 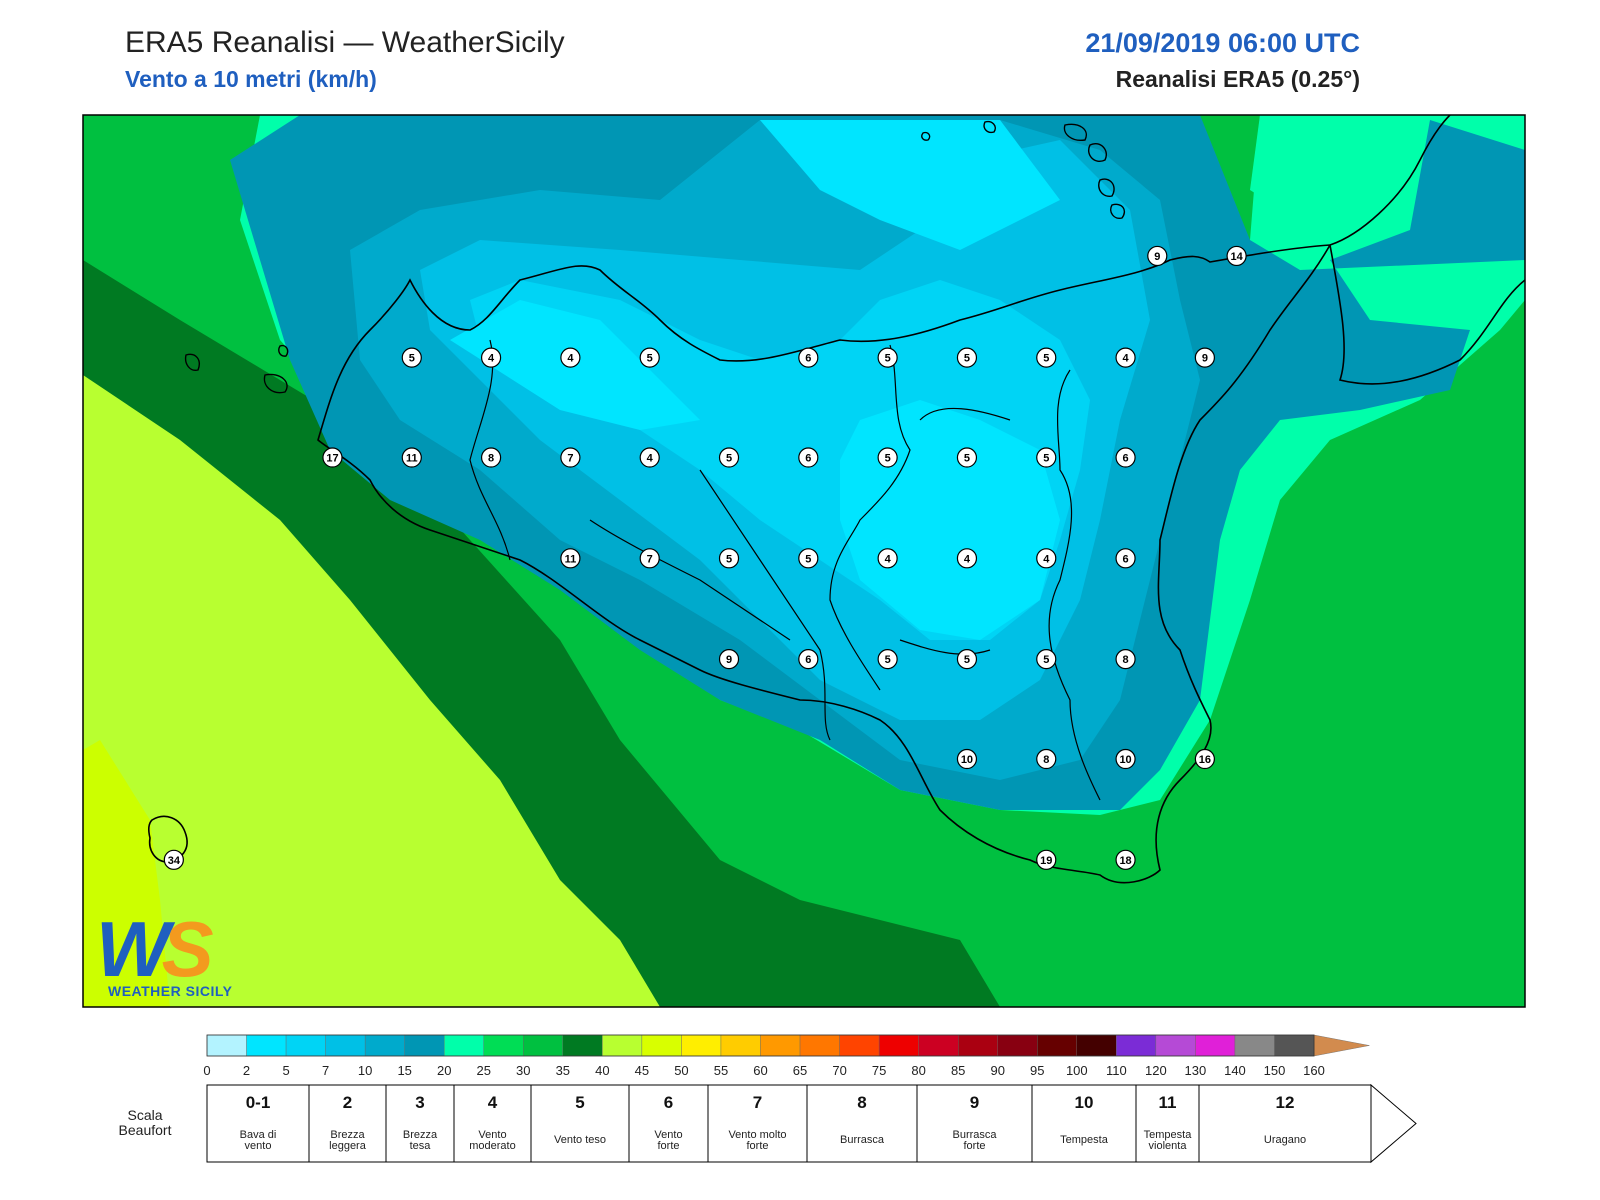 I want to click on station-marker: 17, so click(x=332, y=457).